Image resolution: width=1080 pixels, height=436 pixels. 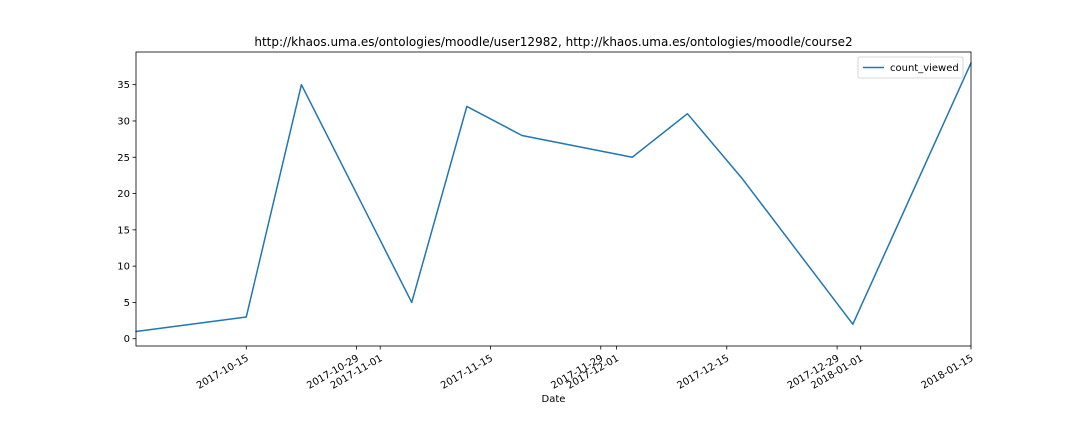 I want to click on y-axis: 0 5 10 15 20 25 30 35, so click(x=126, y=212).